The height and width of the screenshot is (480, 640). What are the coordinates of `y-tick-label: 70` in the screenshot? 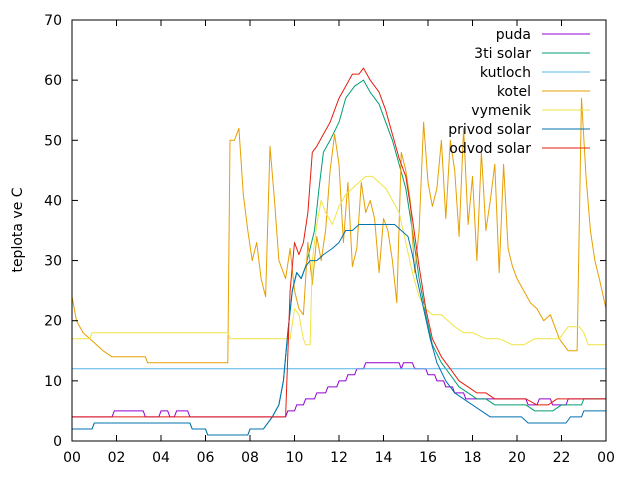 It's located at (53, 21).